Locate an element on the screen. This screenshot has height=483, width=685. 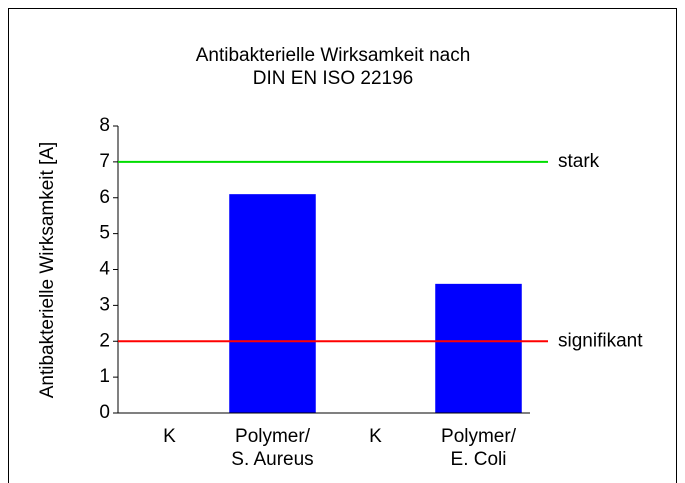
y-tick-label: 4 is located at coordinates (104, 269).